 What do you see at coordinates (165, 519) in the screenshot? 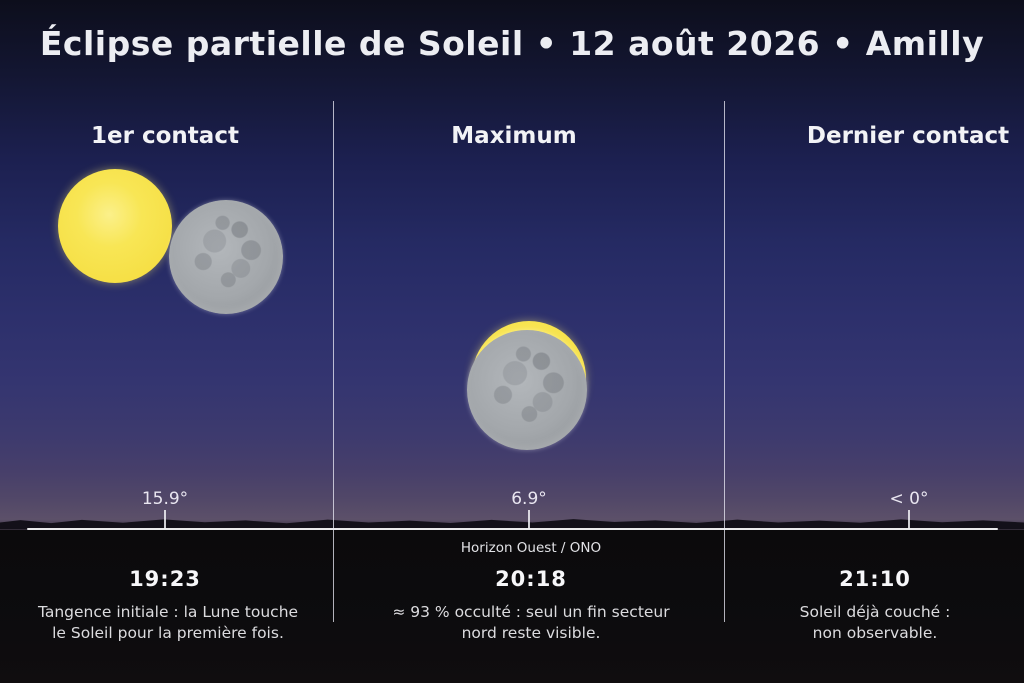
I see `altitude-tick-first-contact` at bounding box center [165, 519].